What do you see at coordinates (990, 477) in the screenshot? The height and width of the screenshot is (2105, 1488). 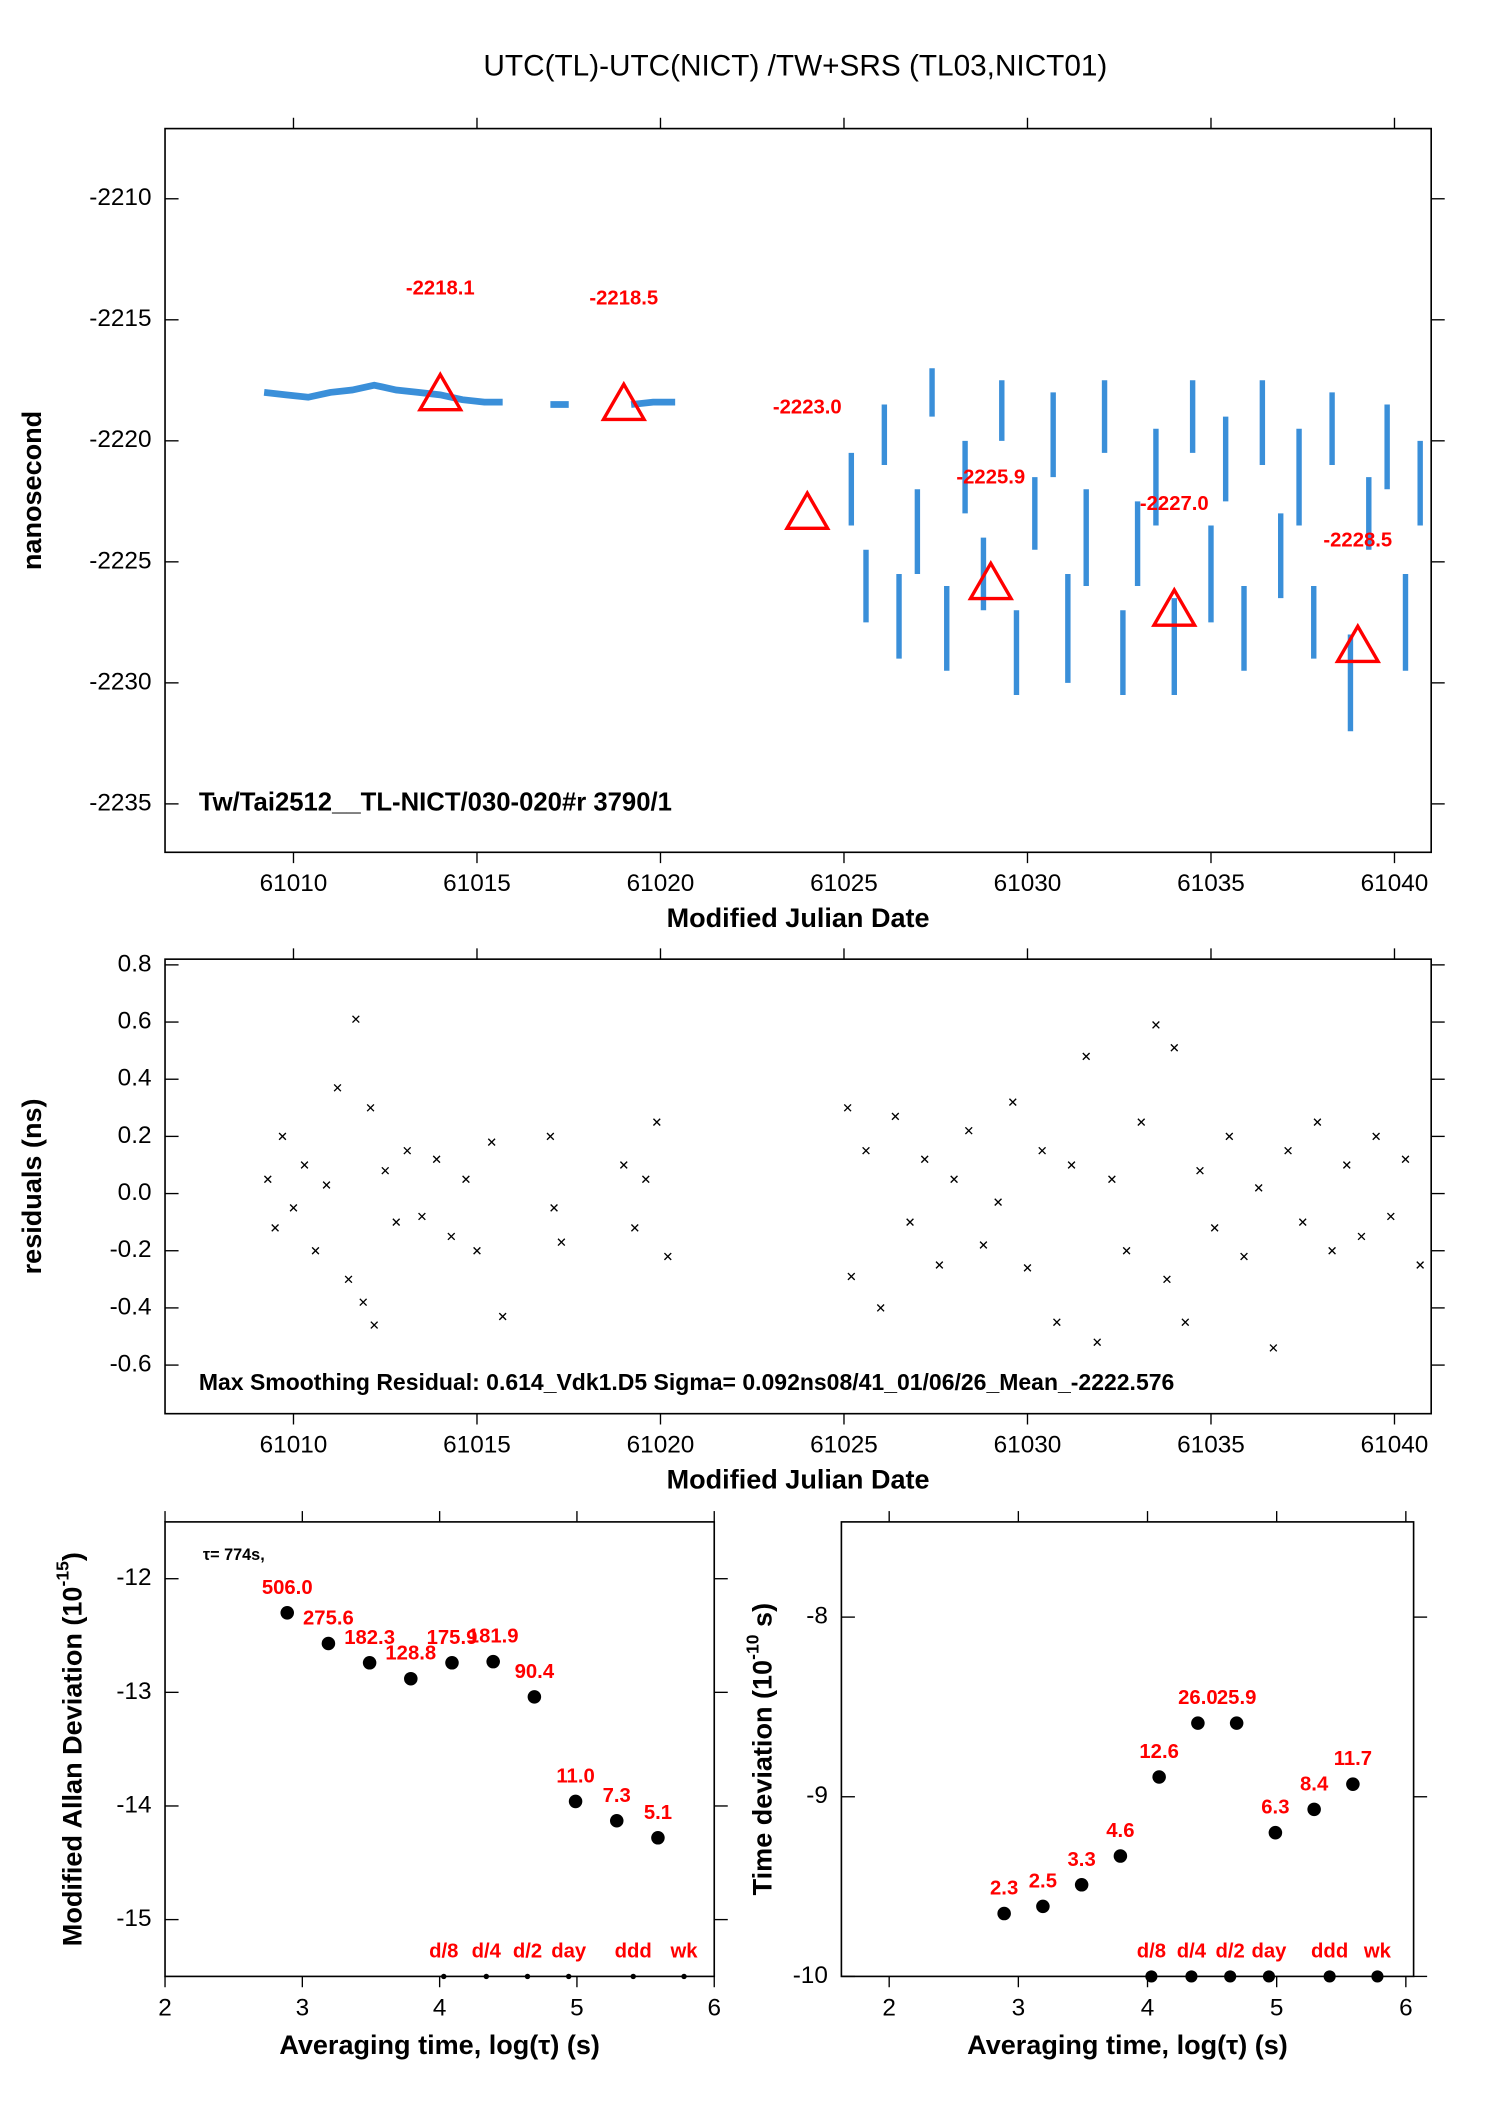 I see `marker-label: -2225.9` at bounding box center [990, 477].